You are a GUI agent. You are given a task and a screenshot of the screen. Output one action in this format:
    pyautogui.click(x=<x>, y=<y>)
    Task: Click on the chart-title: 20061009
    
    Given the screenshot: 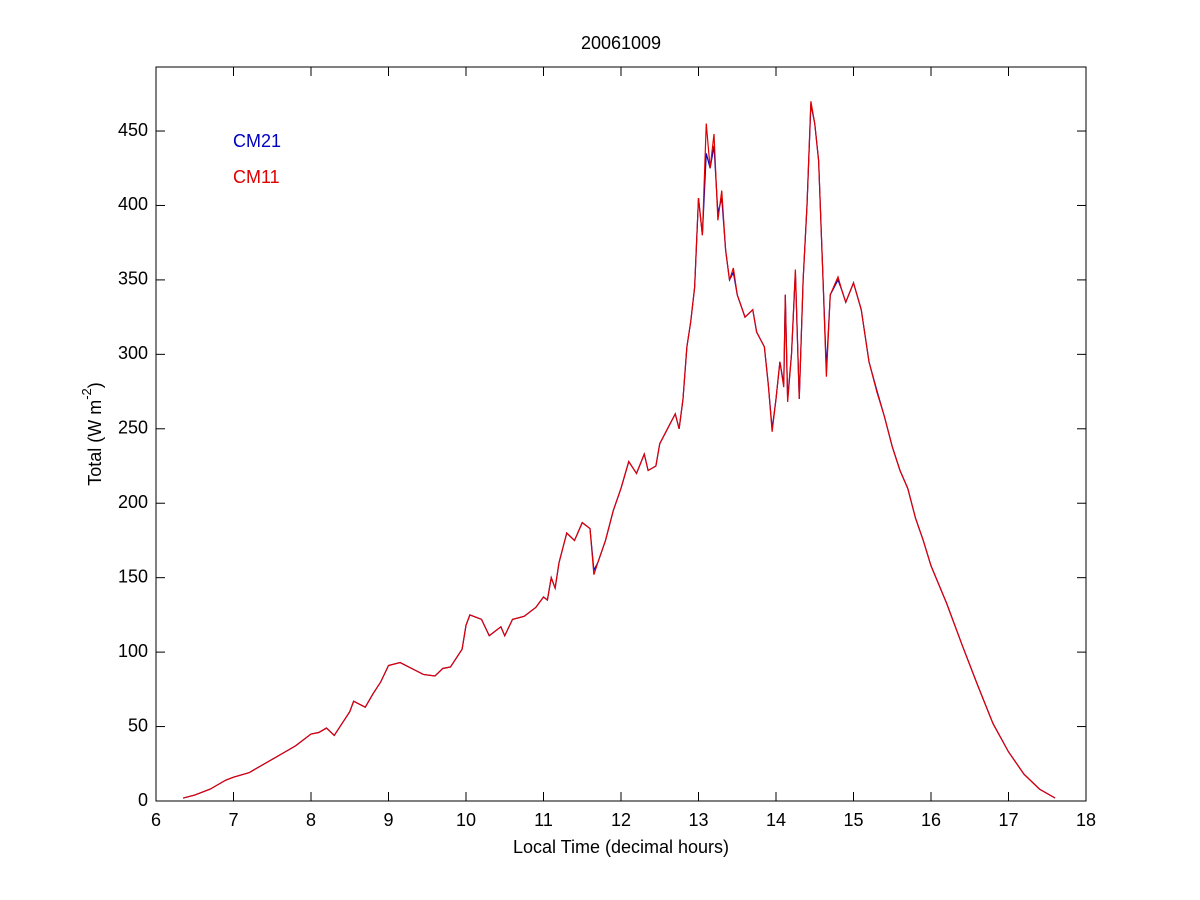 What is the action you would take?
    pyautogui.click(x=621, y=43)
    